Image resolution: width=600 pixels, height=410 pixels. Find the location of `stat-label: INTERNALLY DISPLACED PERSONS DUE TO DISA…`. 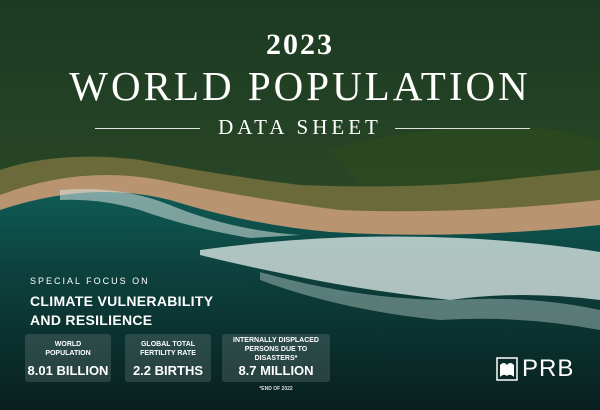

stat-label: INTERNALLY DISPLACED PERSONS DUE TO DISA… is located at coordinates (276, 349).